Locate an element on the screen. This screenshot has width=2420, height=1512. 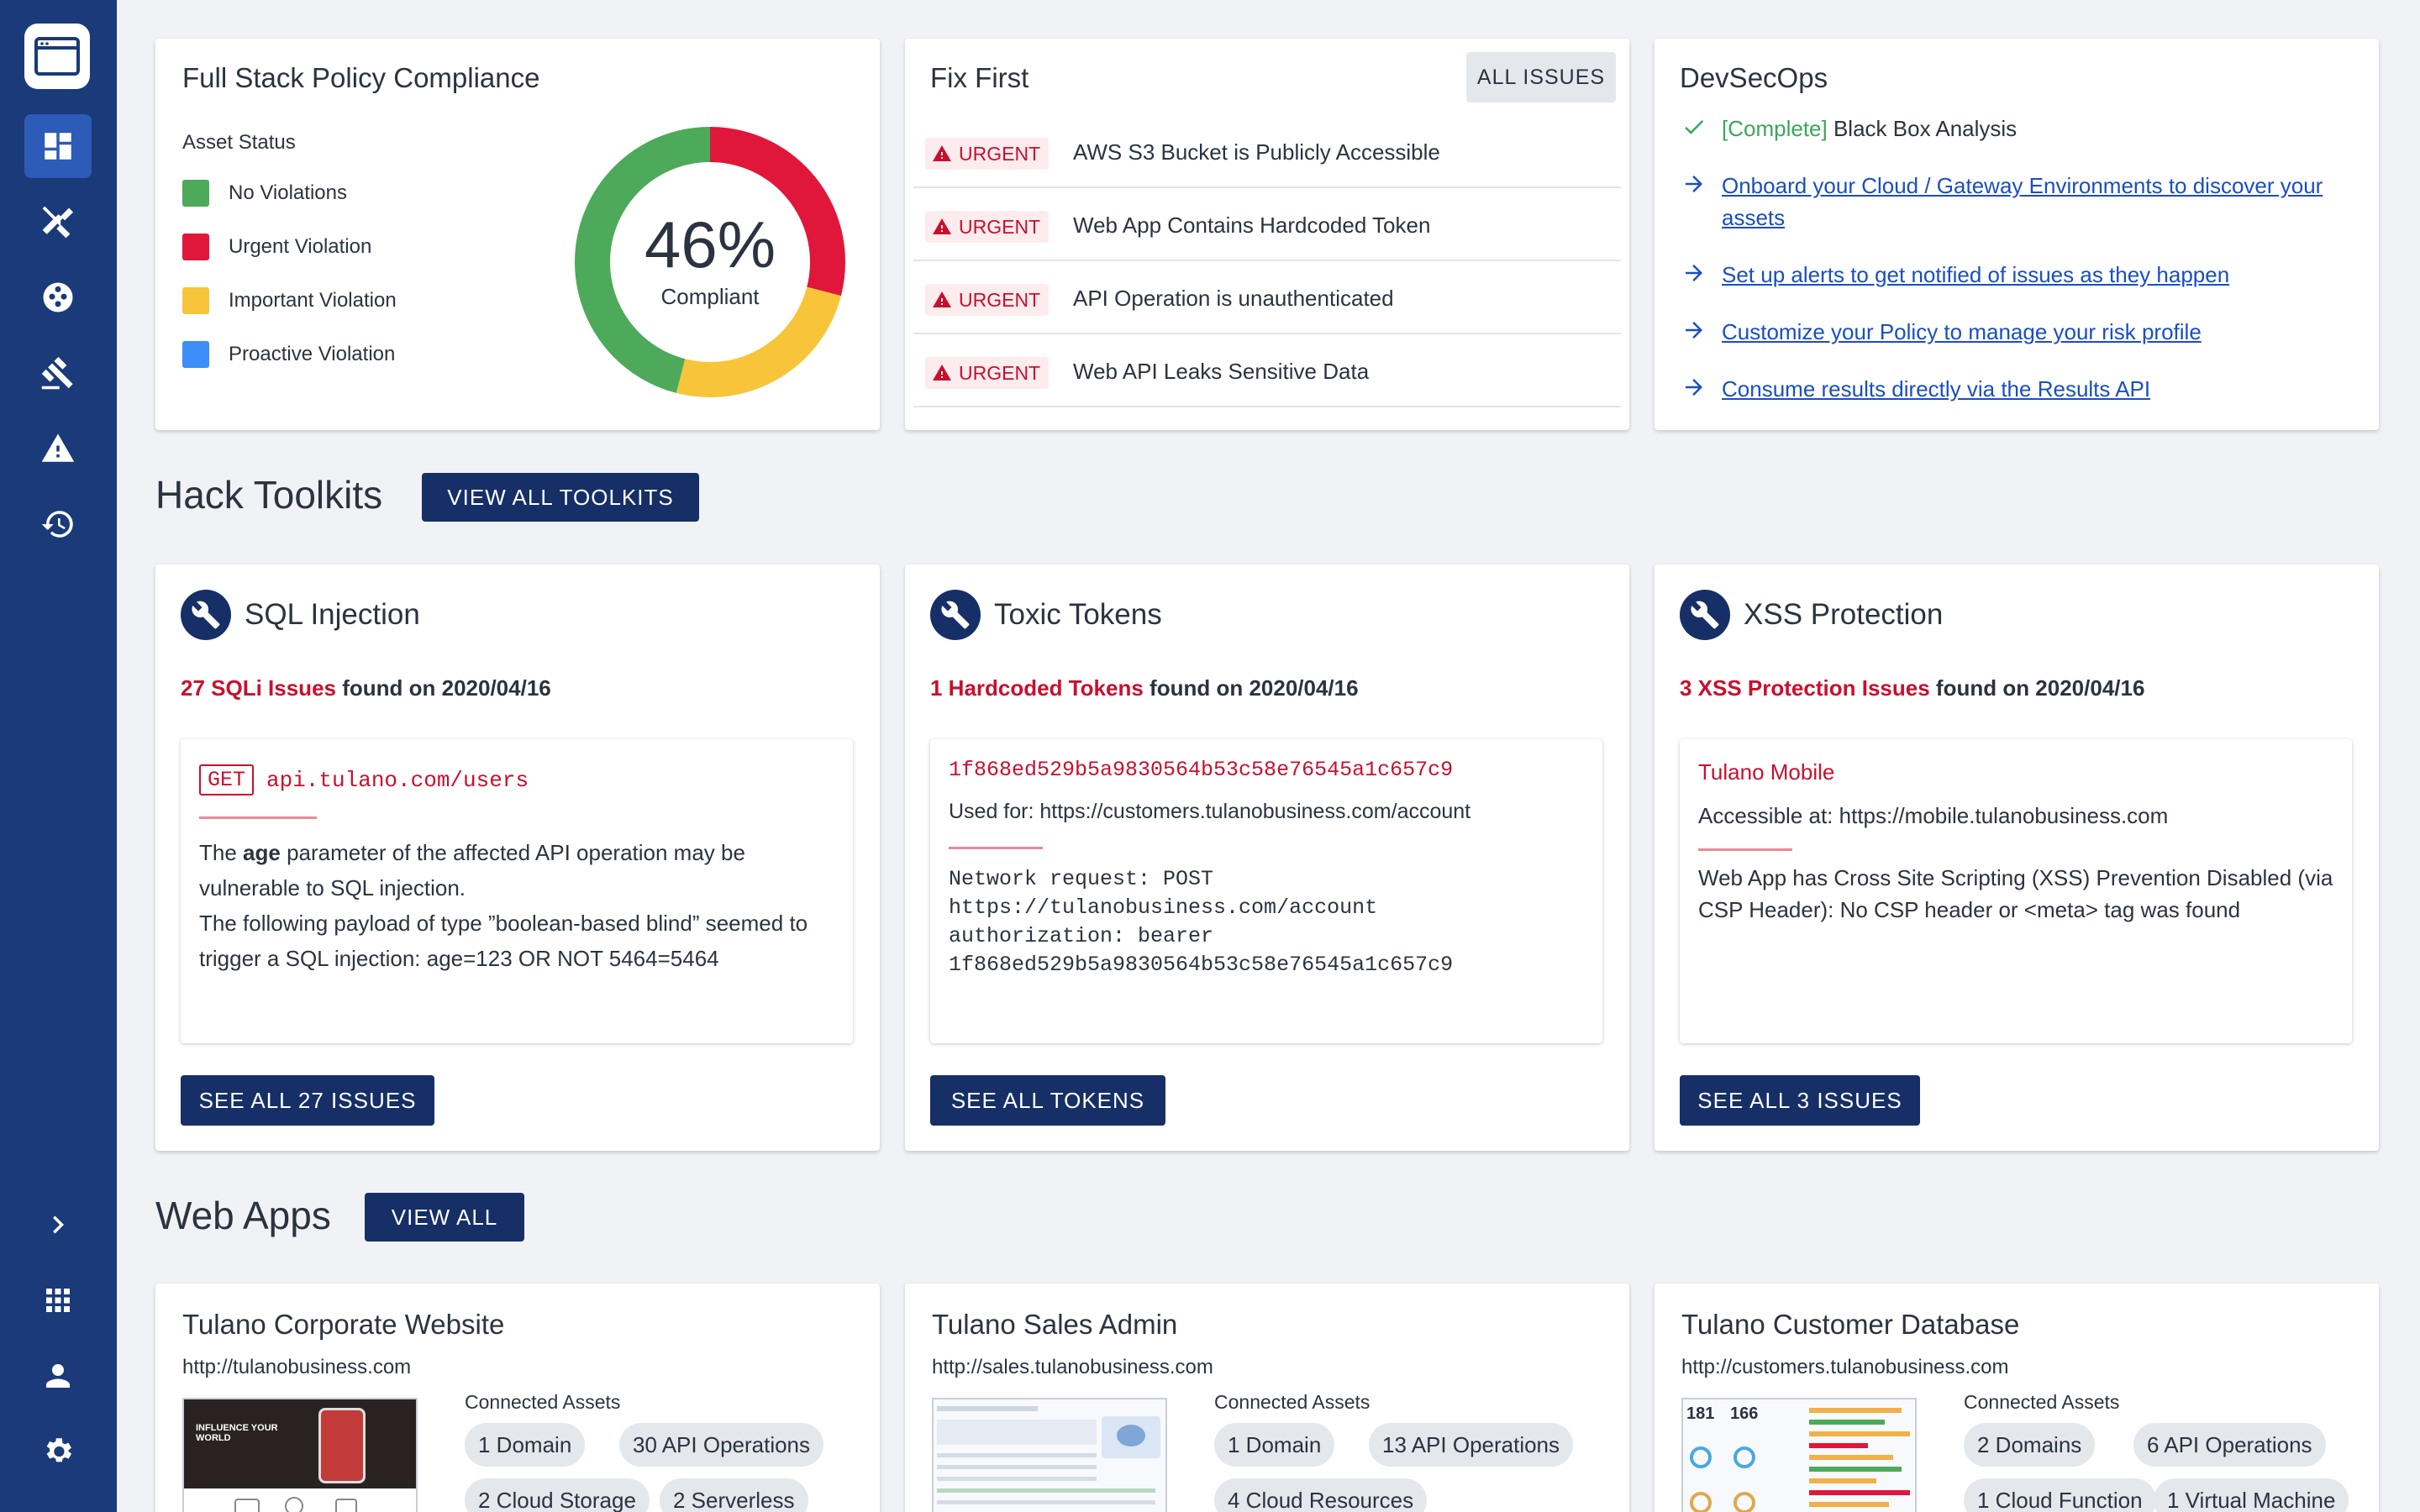
fix-first-title: Fix First is located at coordinates (980, 77).